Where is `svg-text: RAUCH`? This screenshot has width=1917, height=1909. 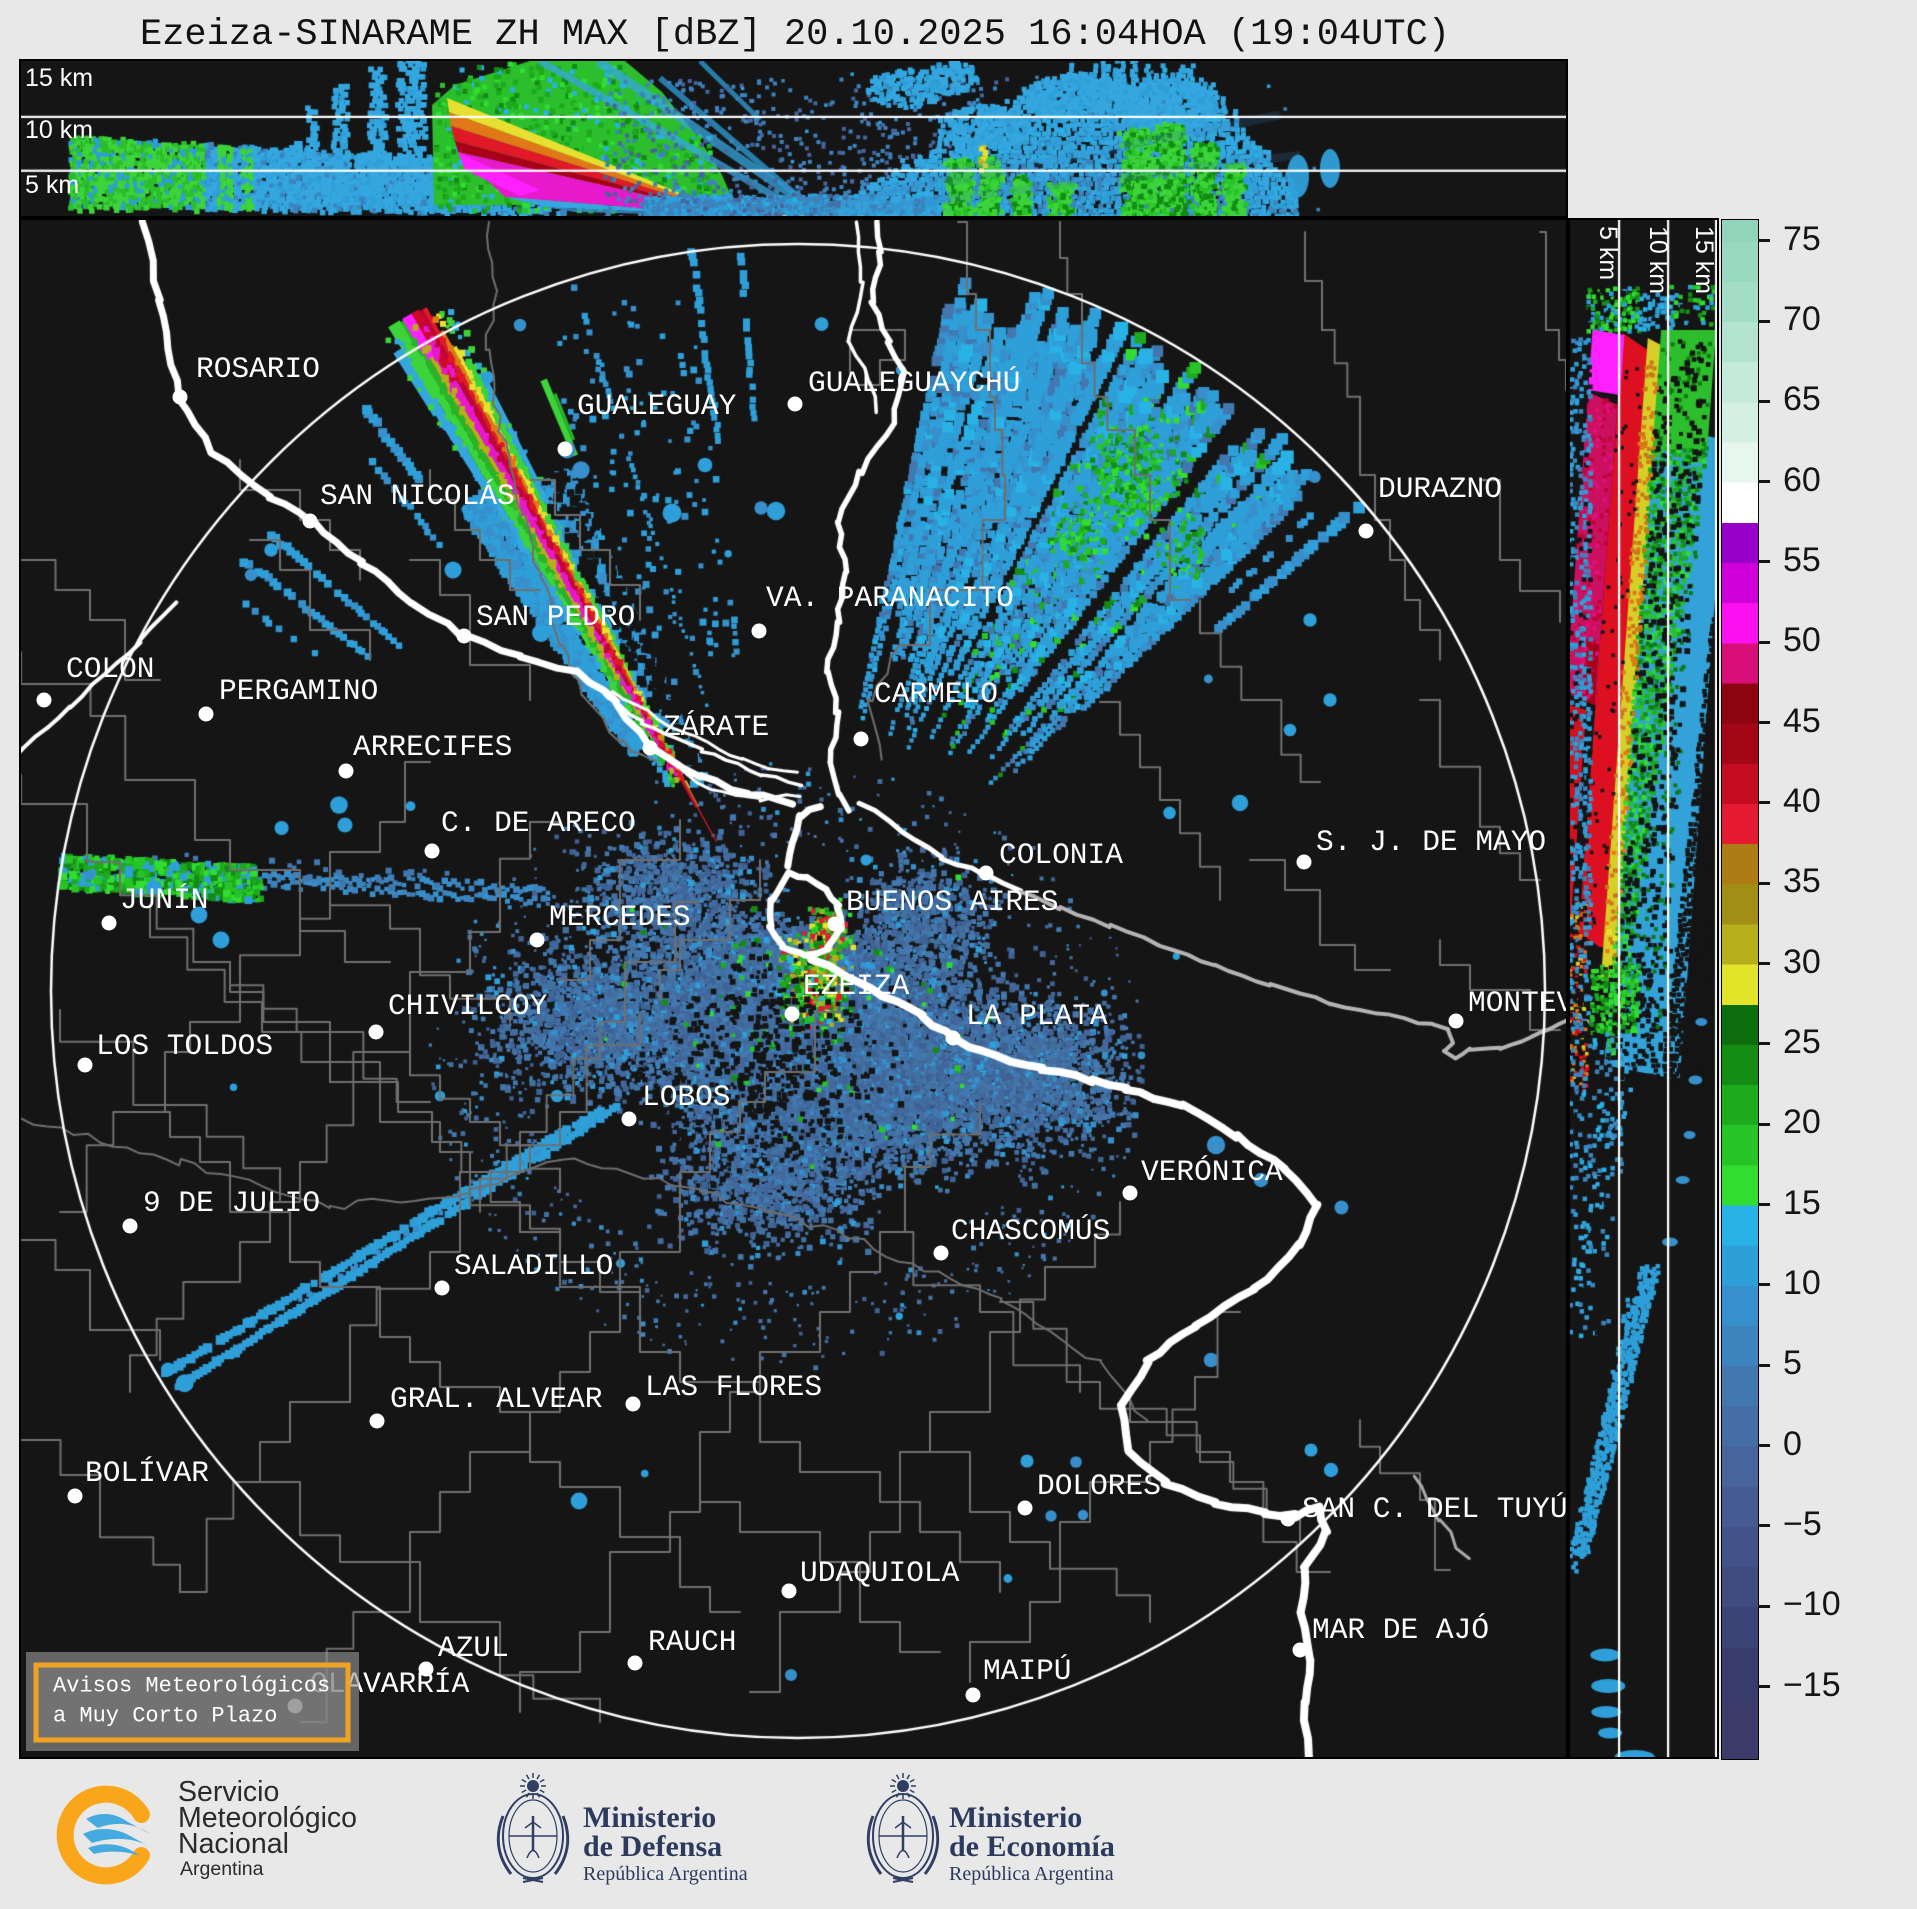 svg-text: RAUCH is located at coordinates (692, 1642).